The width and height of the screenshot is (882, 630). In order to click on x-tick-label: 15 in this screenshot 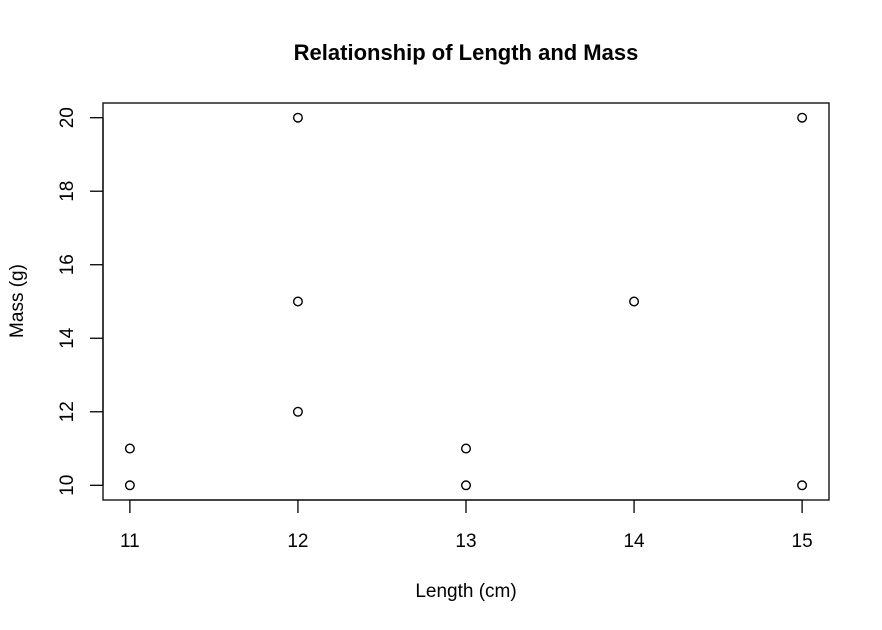, I will do `click(802, 541)`.